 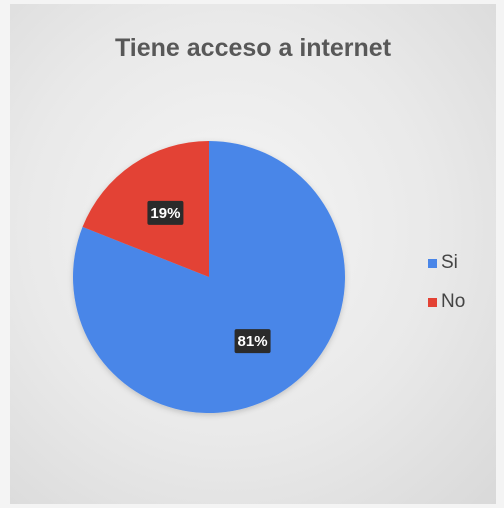 I want to click on legend-item-no: No, so click(x=446, y=302).